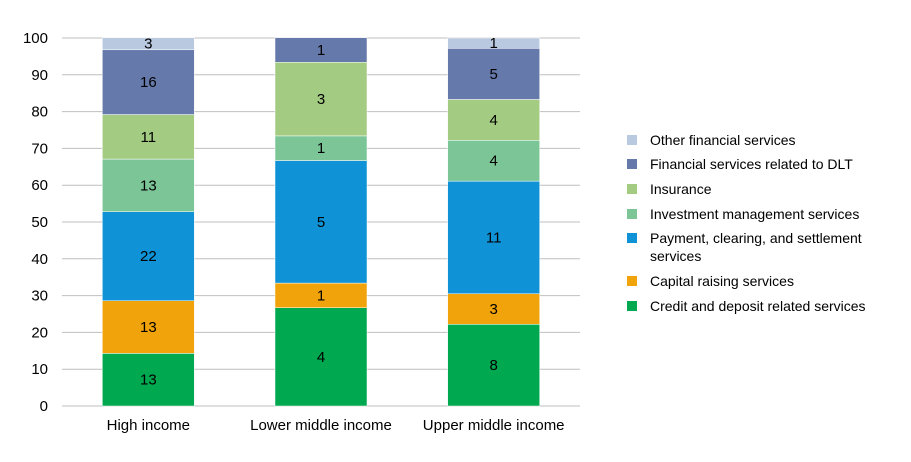 This screenshot has height=462, width=911. Describe the element at coordinates (39, 148) in the screenshot. I see `y-tick-label: 70` at that location.